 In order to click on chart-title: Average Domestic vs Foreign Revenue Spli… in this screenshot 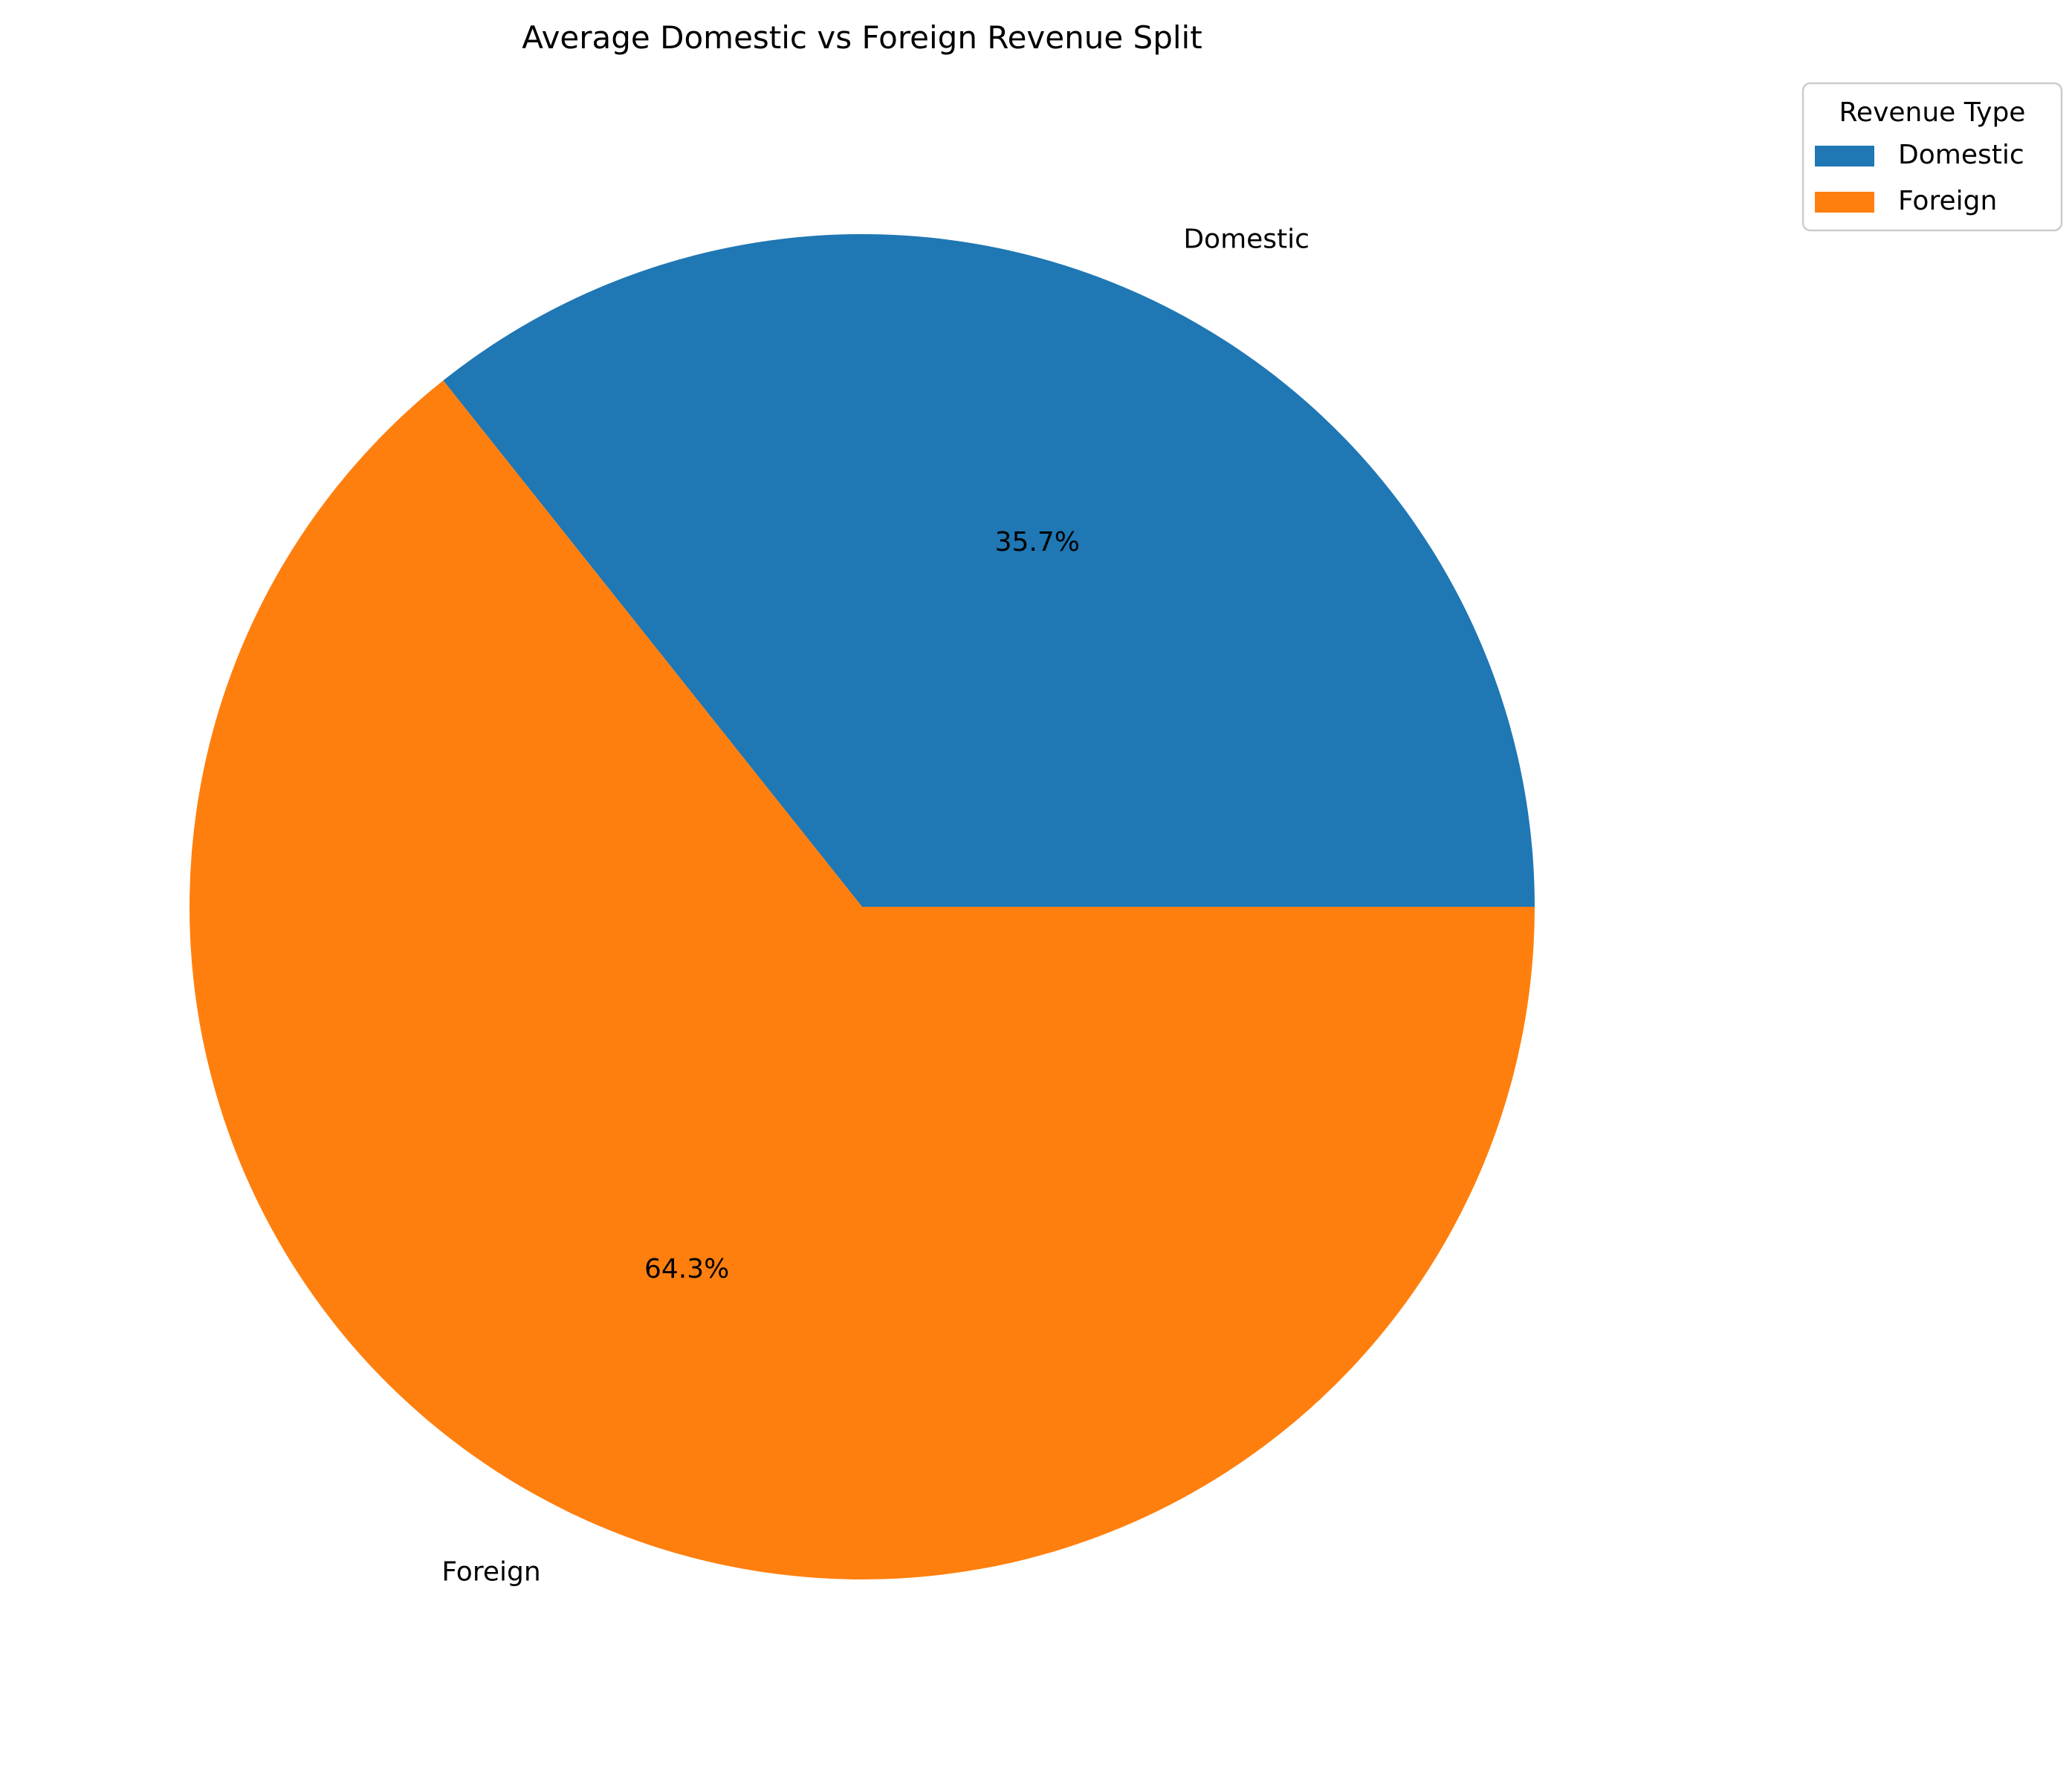, I will do `click(862, 38)`.